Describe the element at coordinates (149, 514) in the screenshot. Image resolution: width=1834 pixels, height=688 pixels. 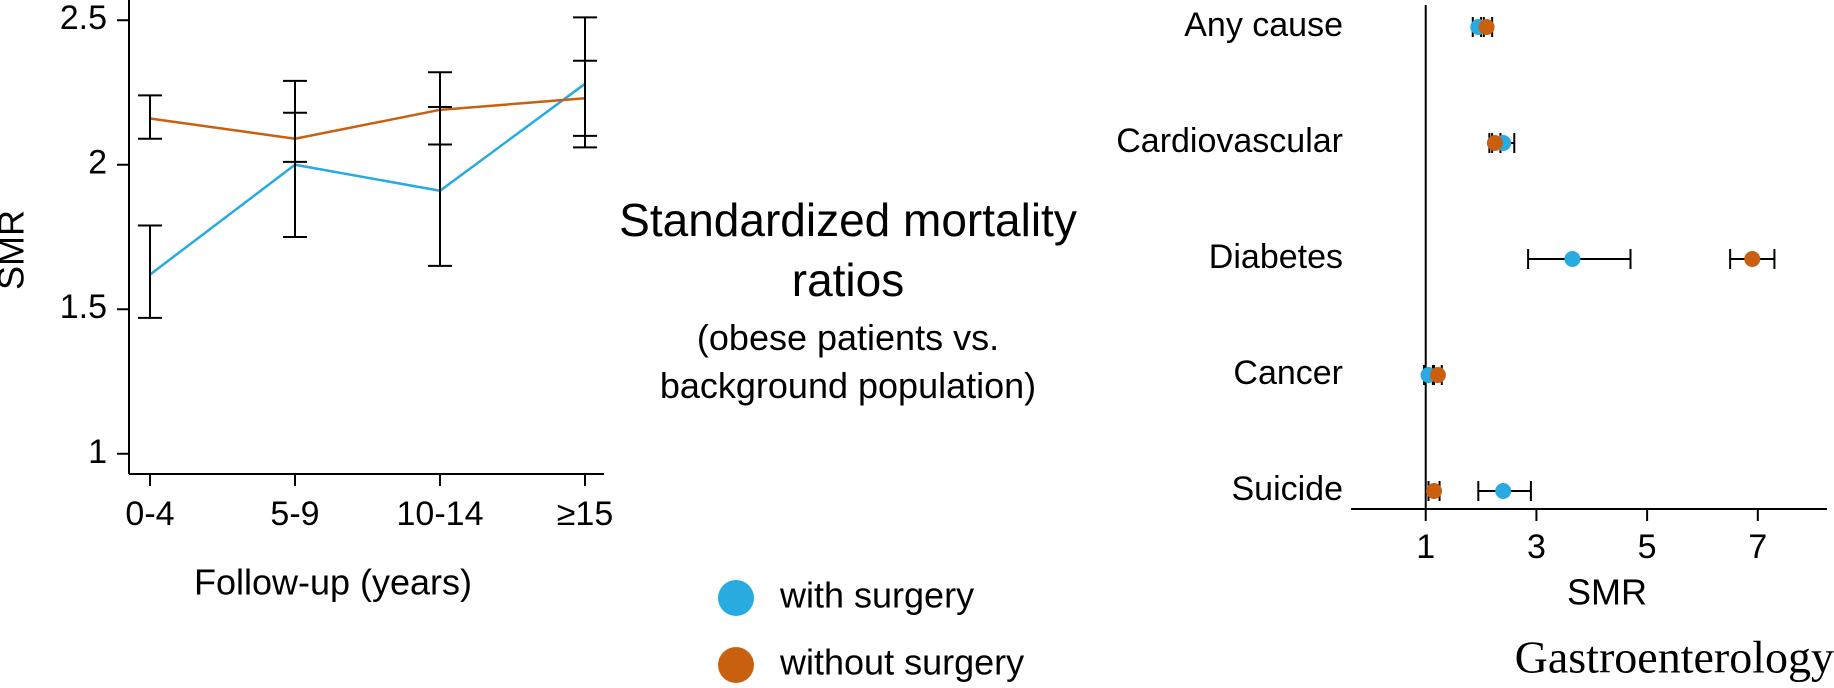
I see `x-tick-label: 0-4` at that location.